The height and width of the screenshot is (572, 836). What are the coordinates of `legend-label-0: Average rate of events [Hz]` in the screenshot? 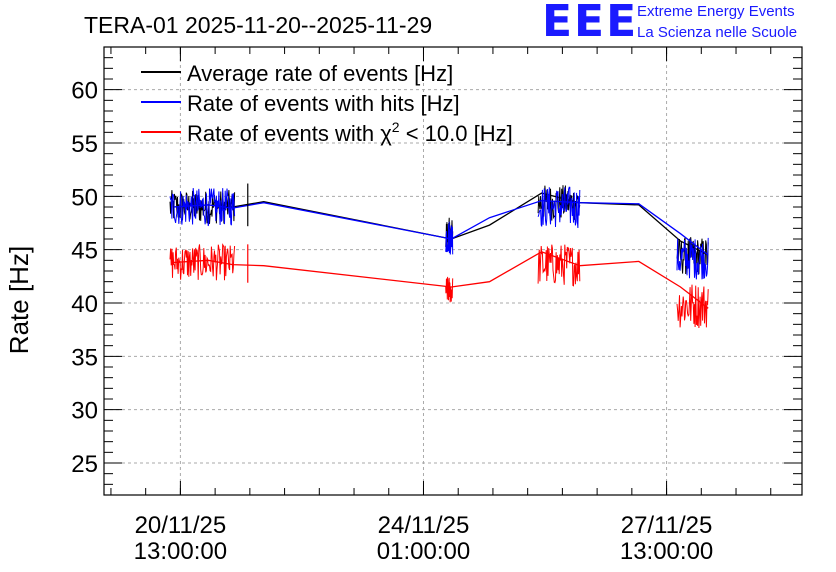 It's located at (320, 73).